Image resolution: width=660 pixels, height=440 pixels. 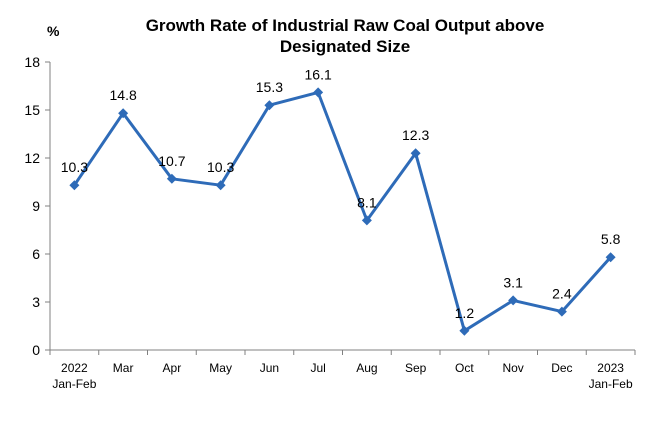 What do you see at coordinates (32, 110) in the screenshot?
I see `y-tick-label: 15` at bounding box center [32, 110].